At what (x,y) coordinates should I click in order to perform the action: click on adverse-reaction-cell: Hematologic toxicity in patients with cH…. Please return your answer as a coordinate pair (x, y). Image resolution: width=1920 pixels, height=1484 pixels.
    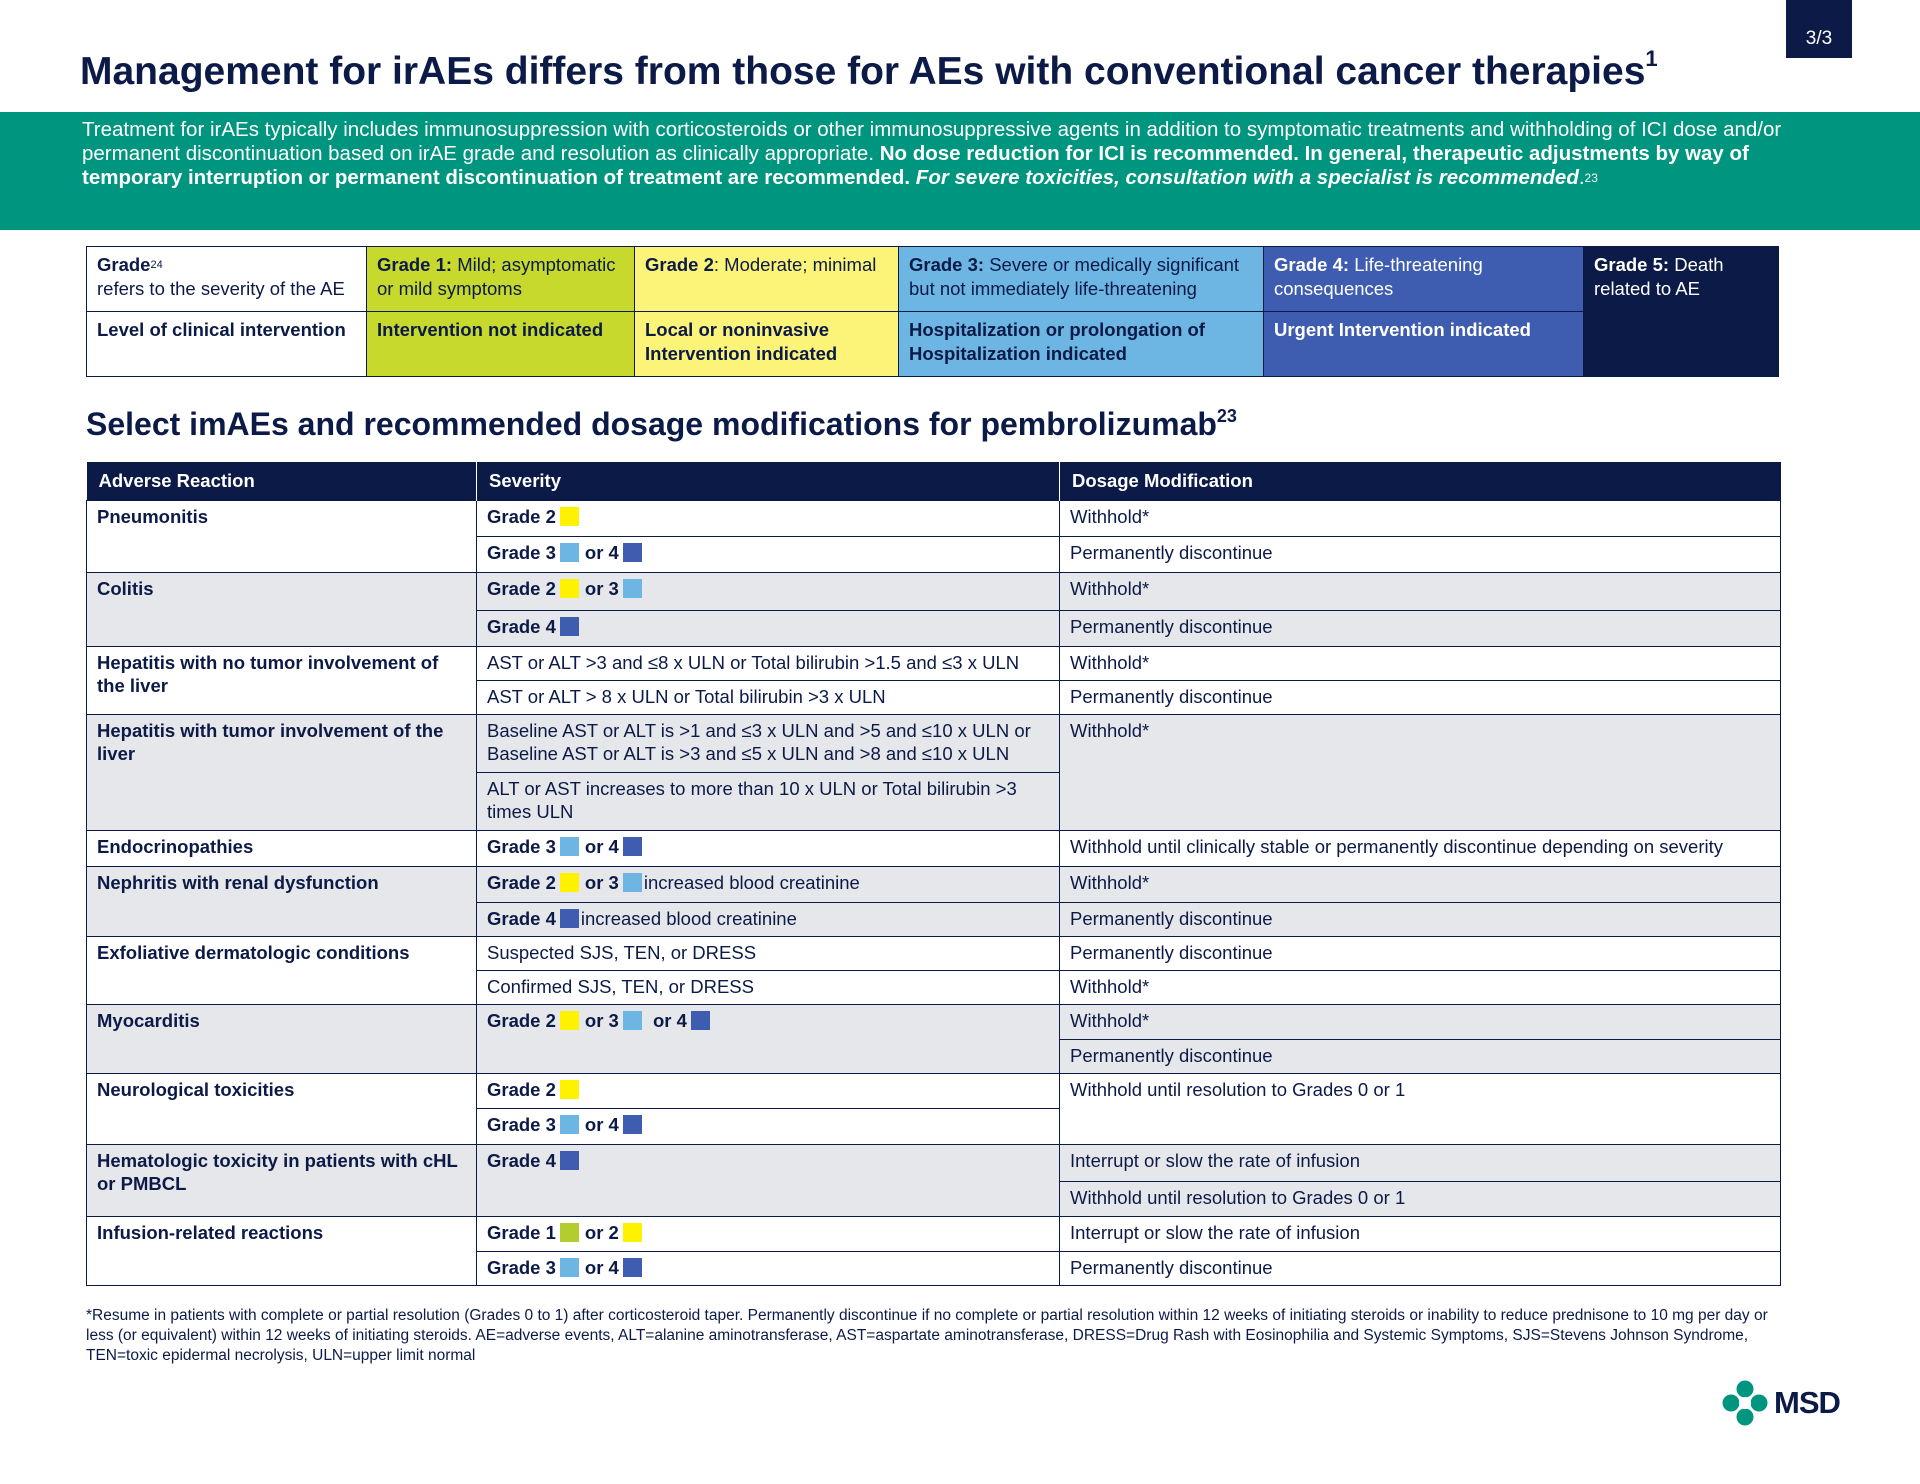
    Looking at the image, I should click on (281, 1180).